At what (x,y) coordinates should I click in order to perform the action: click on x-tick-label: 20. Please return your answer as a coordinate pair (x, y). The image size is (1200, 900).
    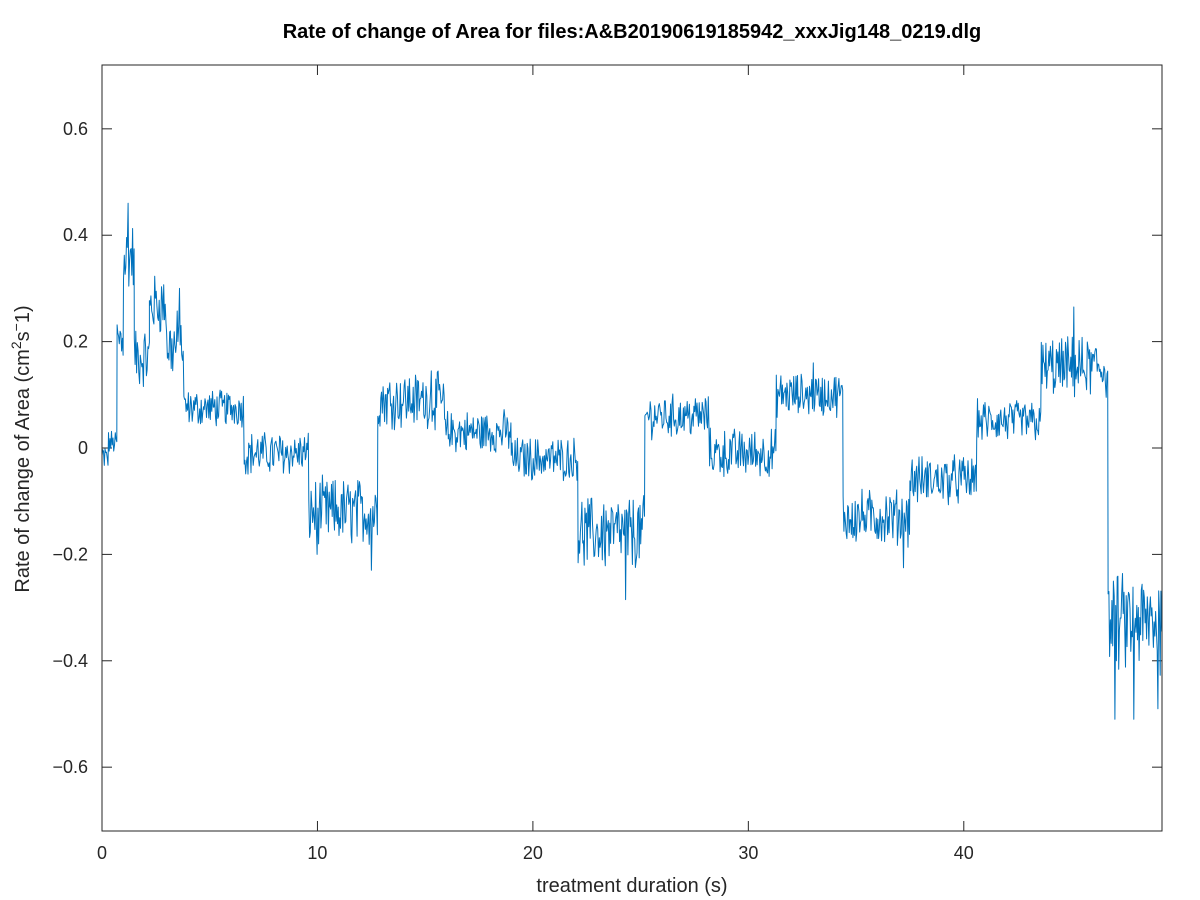
    Looking at the image, I should click on (533, 853).